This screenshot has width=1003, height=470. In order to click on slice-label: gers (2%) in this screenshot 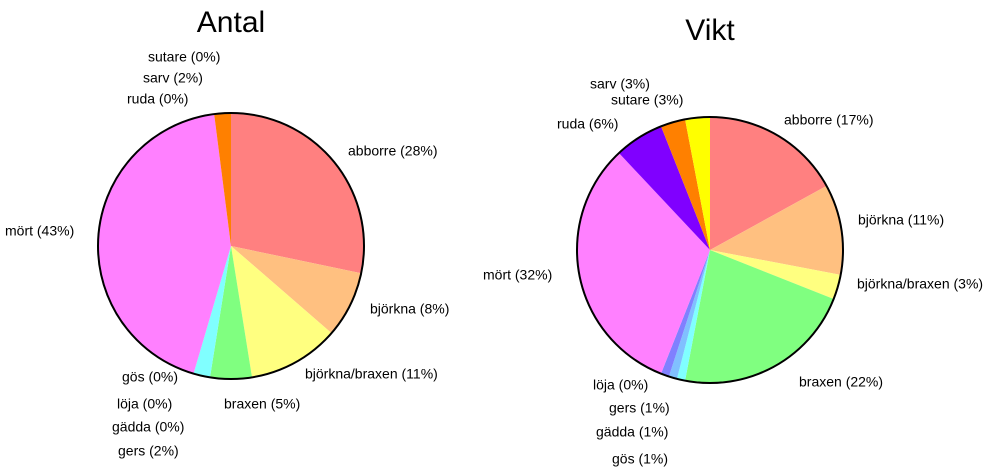, I will do `click(148, 451)`.